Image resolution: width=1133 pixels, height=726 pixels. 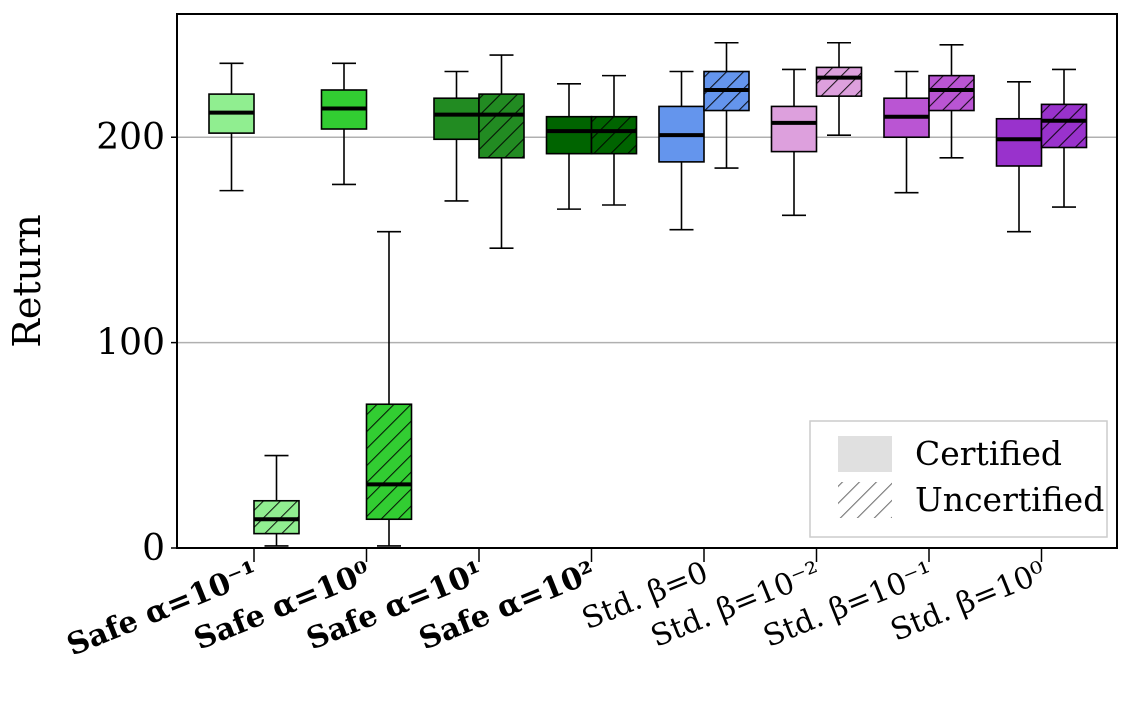 I want to click on y-tick-label: 0, so click(x=153, y=548).